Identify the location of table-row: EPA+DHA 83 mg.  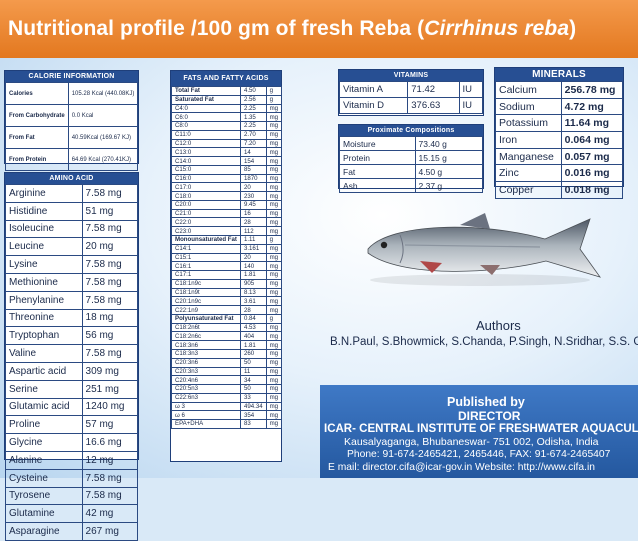
(227, 424).